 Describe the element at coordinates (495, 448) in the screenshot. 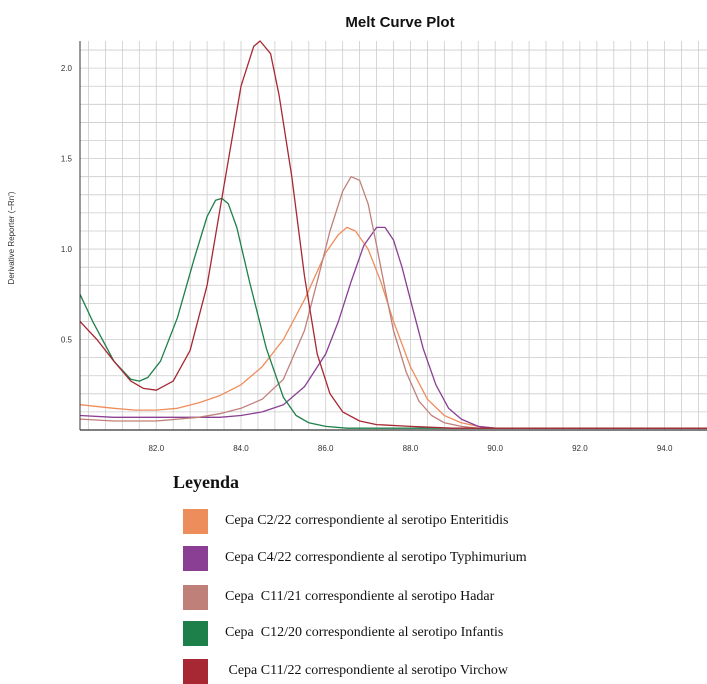

I see `x-tick-label: 90.0` at that location.